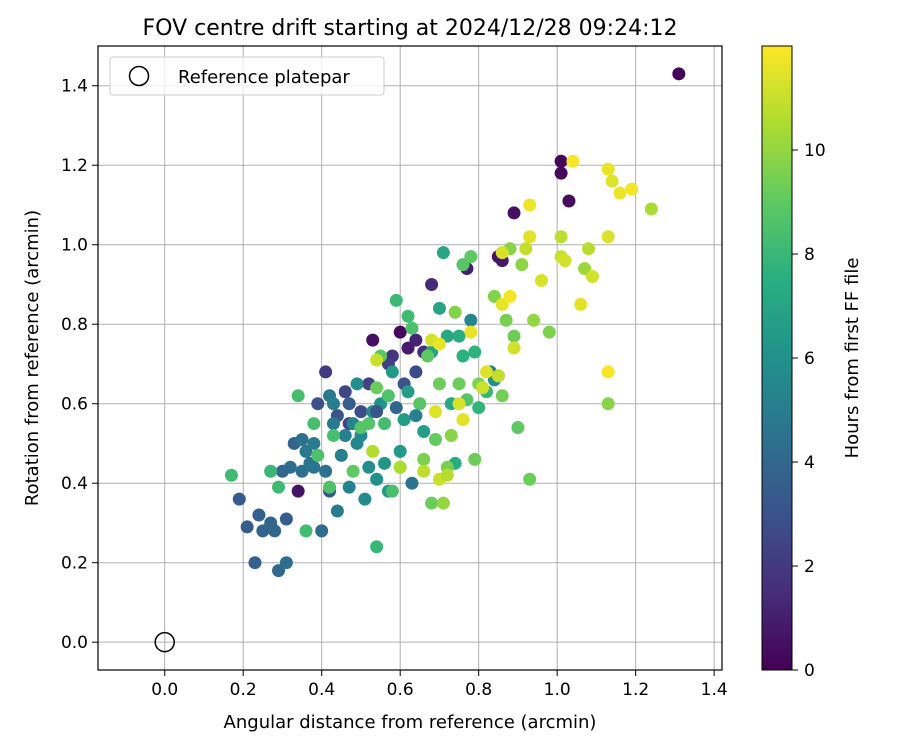  What do you see at coordinates (714, 690) in the screenshot?
I see `x-tick-label: 1.4` at bounding box center [714, 690].